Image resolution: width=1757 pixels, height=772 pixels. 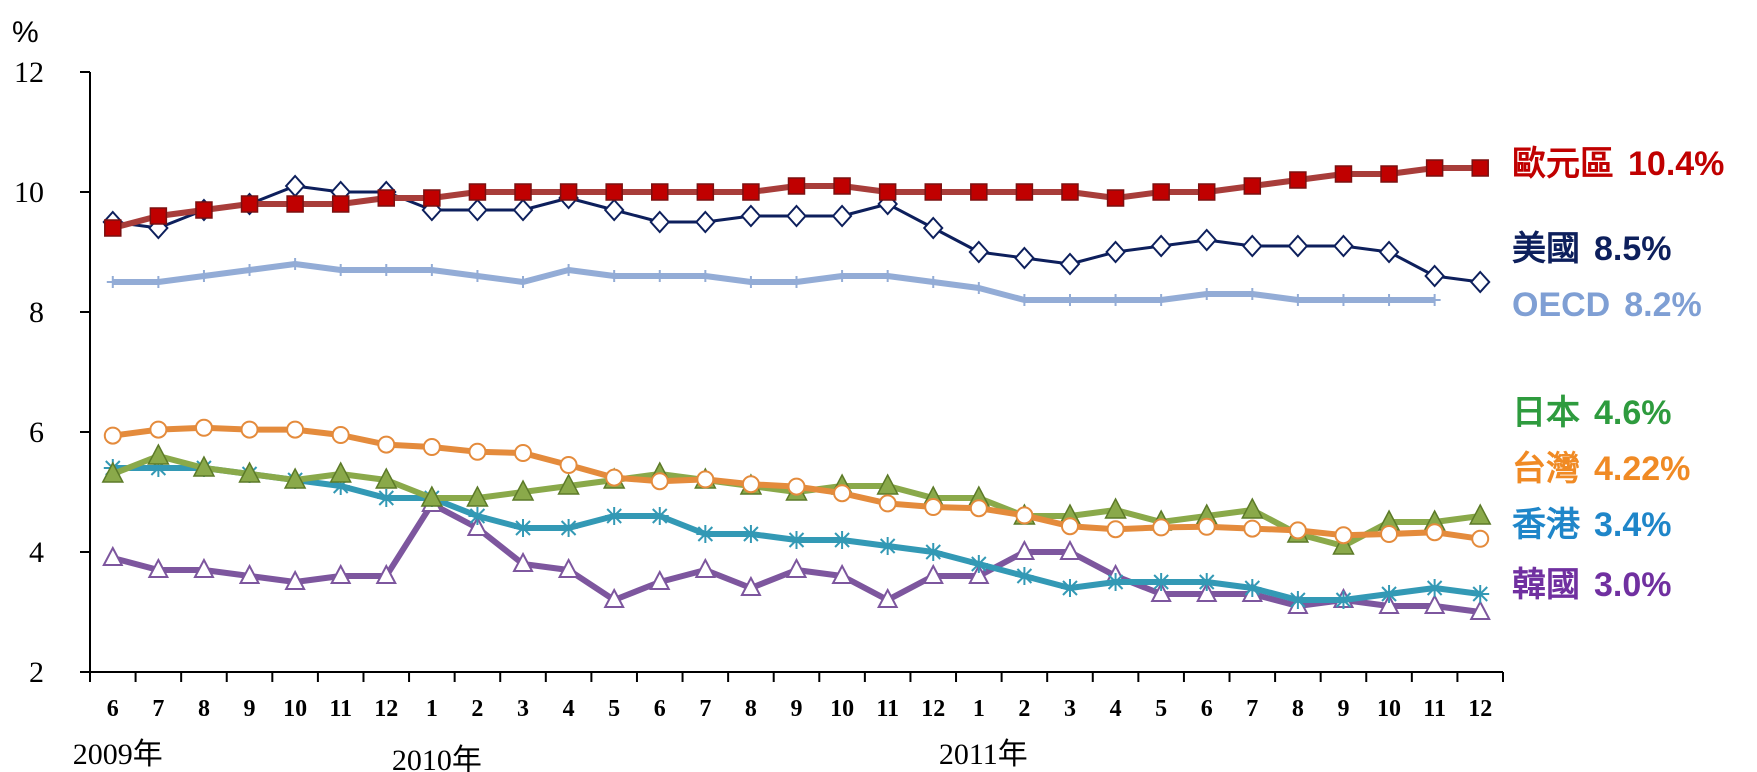 I want to click on legend-series-name: 歐元區, so click(x=1563, y=164).